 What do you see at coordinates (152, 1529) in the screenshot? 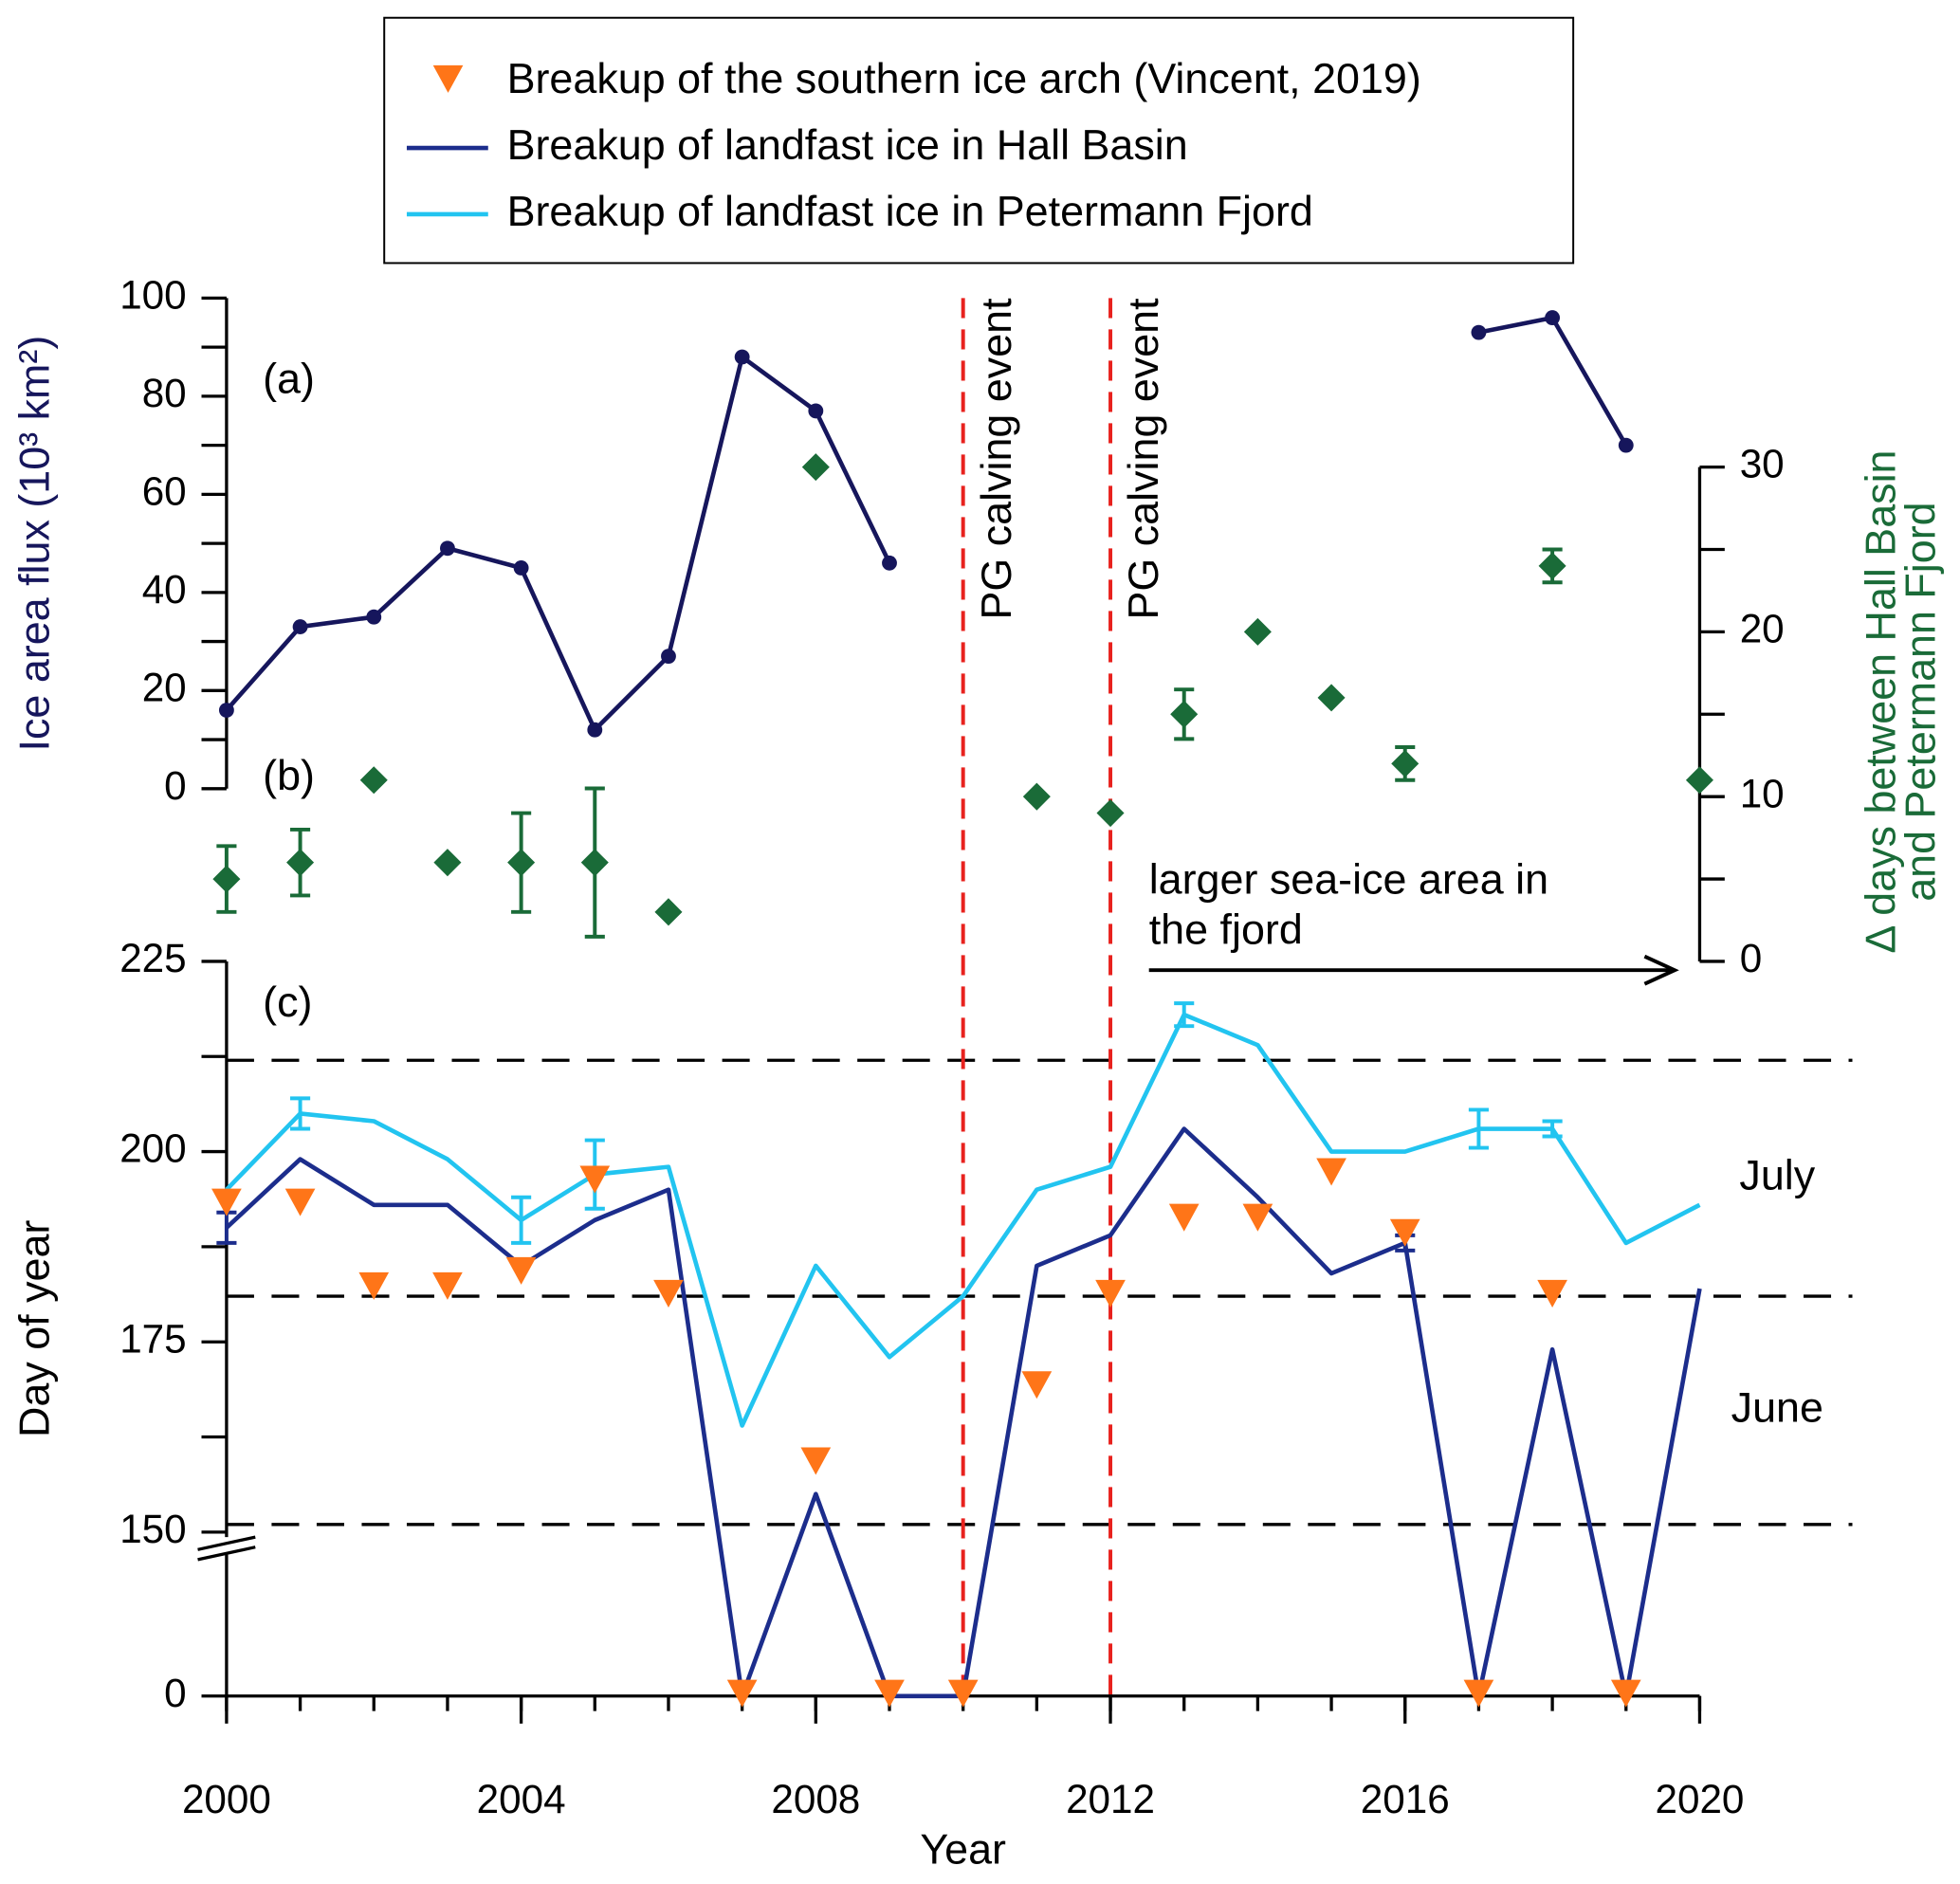
I see `y-tick-label: 150` at bounding box center [152, 1529].